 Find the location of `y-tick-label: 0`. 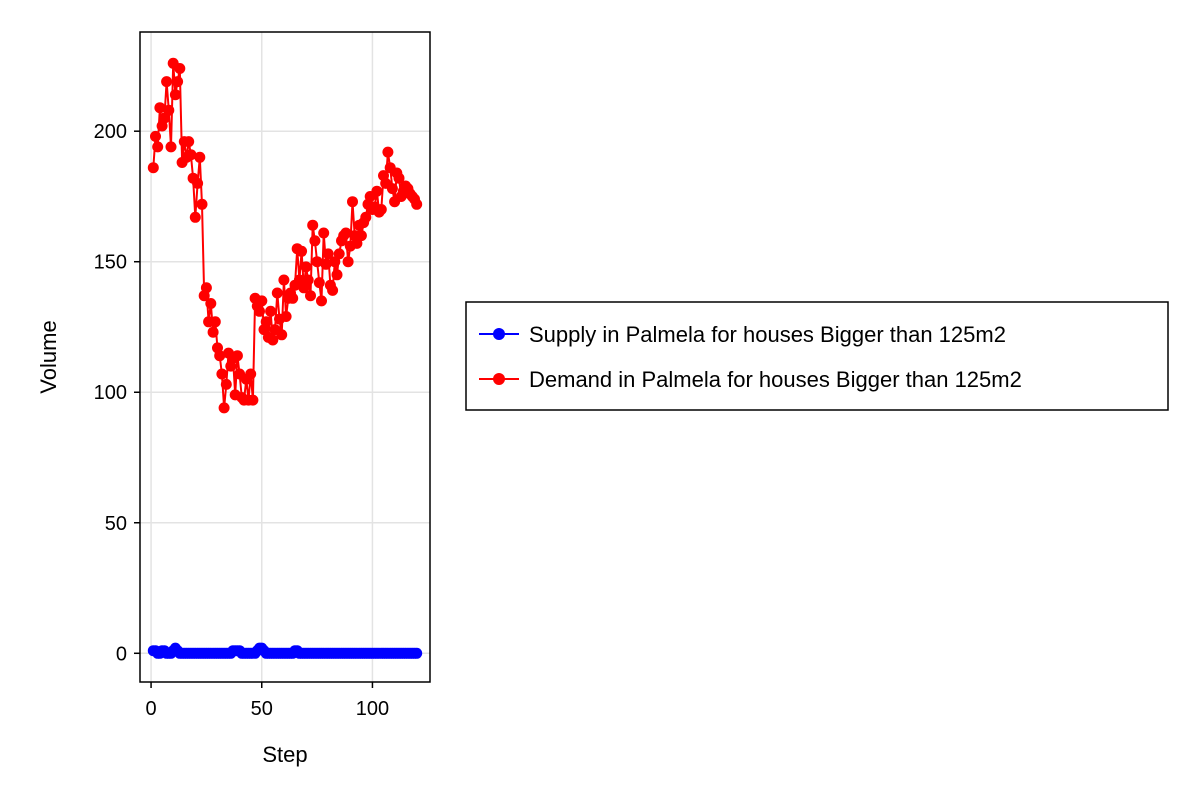

y-tick-label: 0 is located at coordinates (121, 654).